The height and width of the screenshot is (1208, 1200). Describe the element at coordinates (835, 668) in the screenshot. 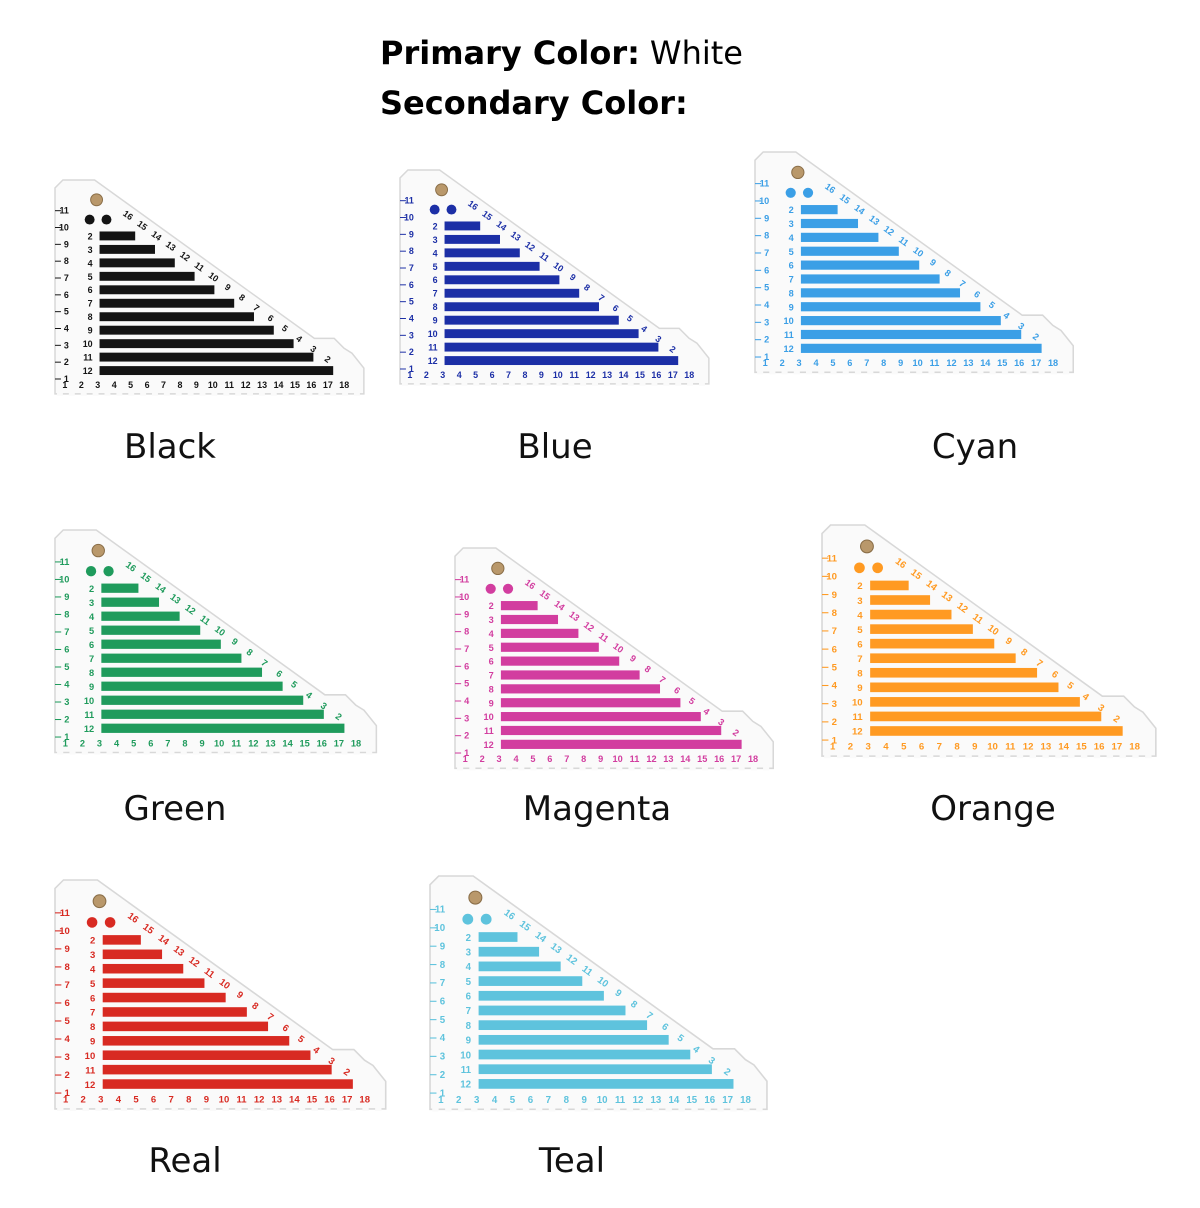

I see `side-number: 5` at that location.